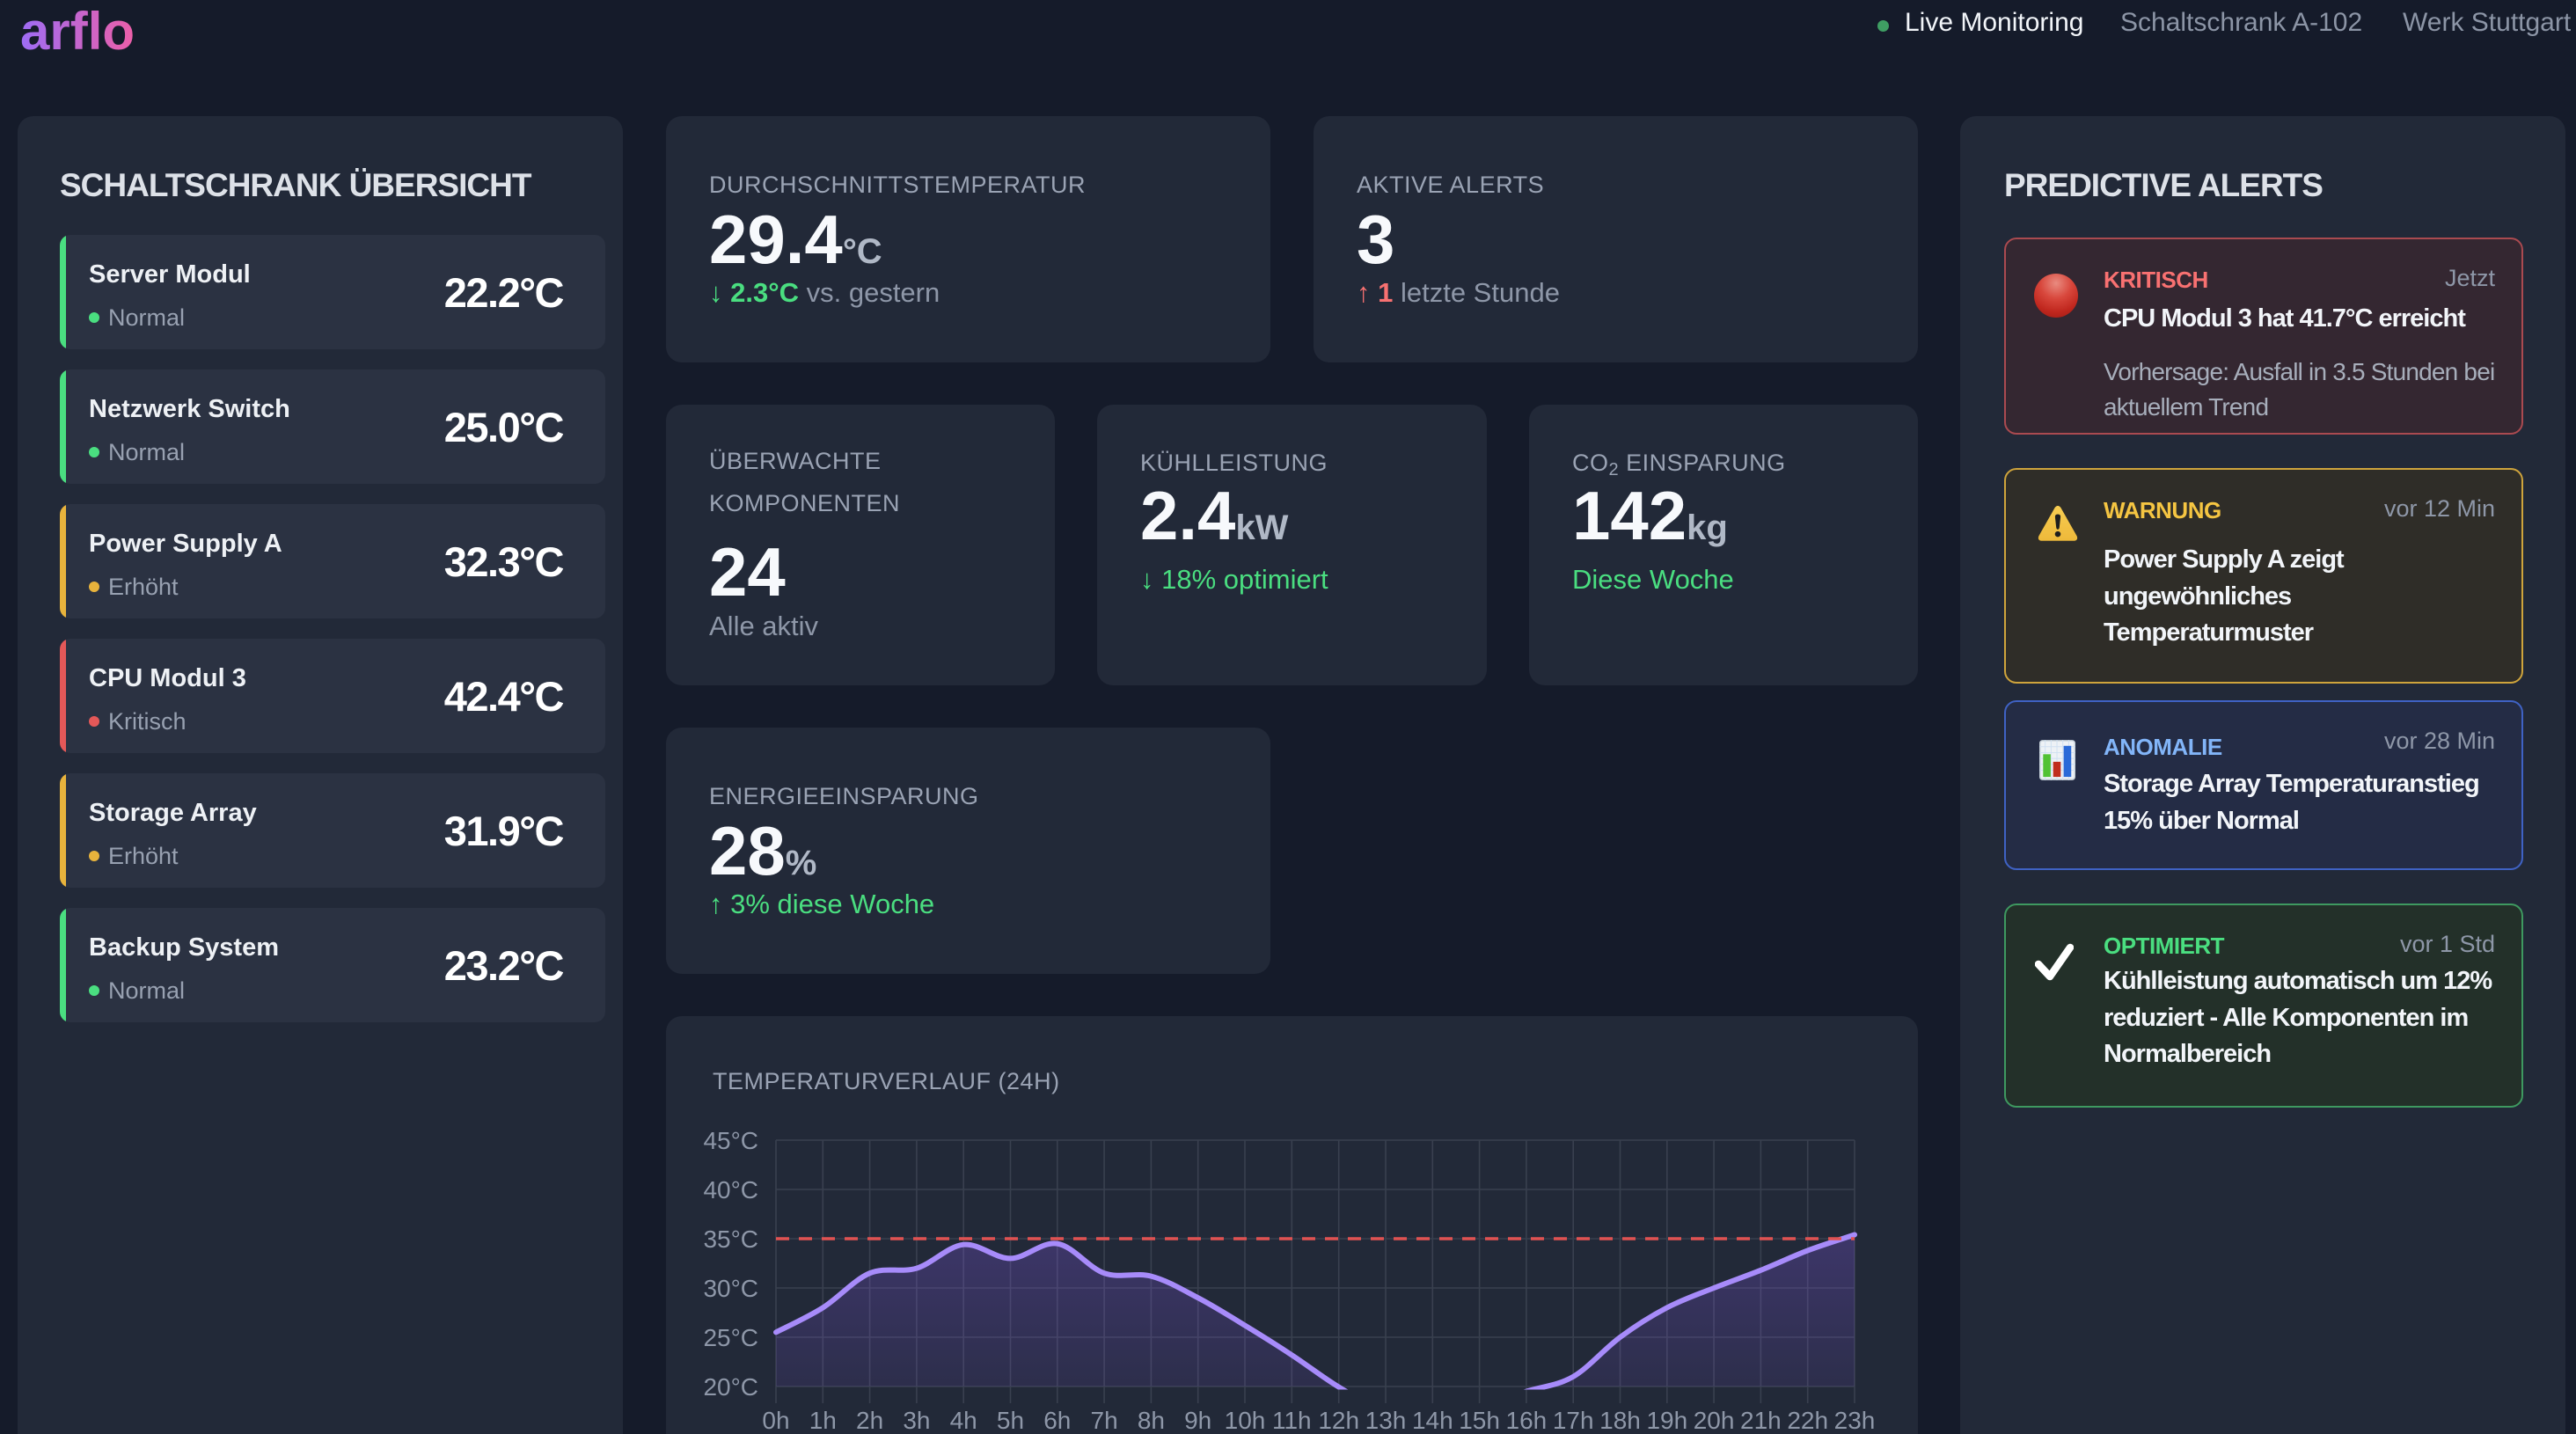  Describe the element at coordinates (1197, 1420) in the screenshot. I see `svg-text: 9h` at that location.